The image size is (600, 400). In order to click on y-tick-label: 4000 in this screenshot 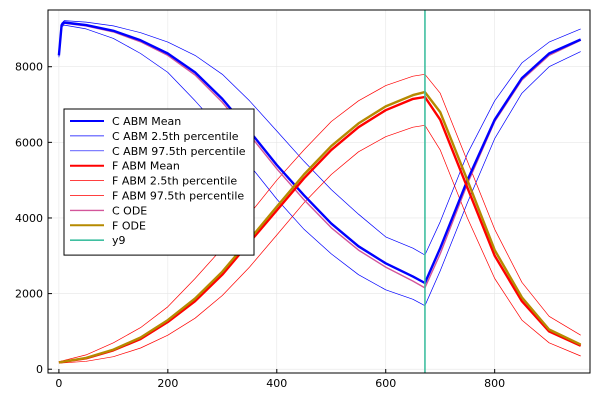, I will do `click(29, 218)`.